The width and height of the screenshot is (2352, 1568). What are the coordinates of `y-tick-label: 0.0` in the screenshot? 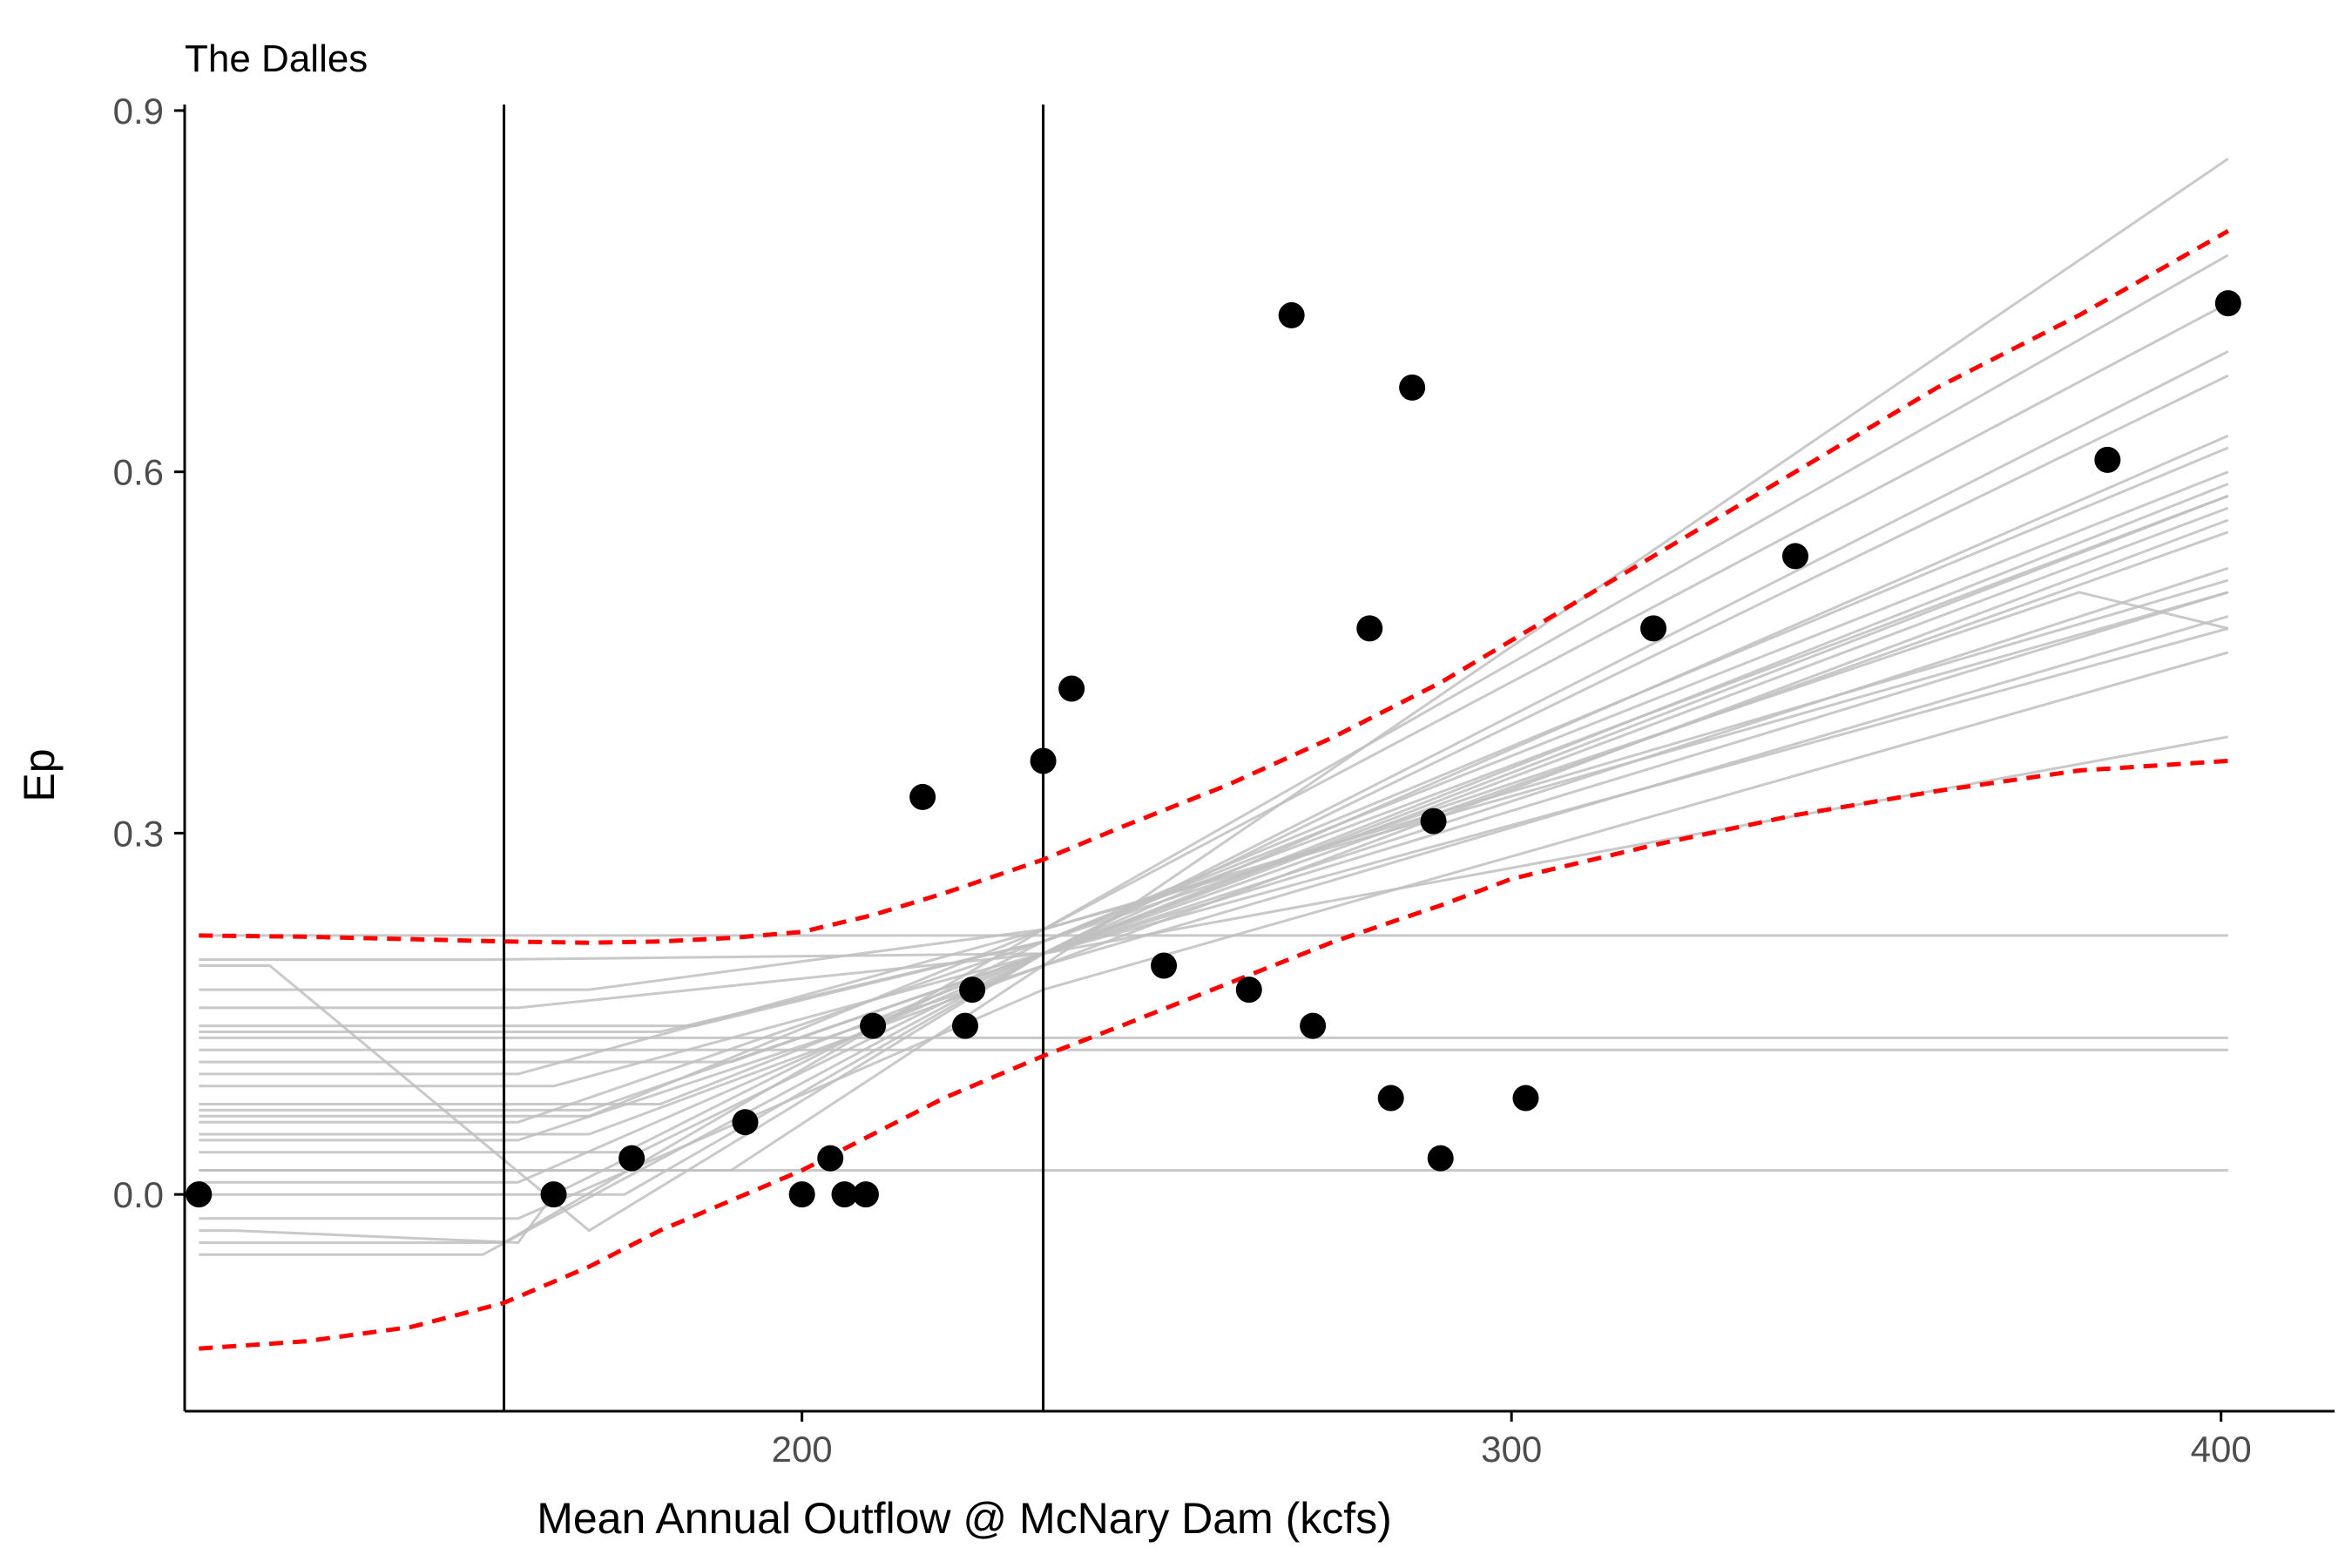 It's located at (138, 1194).